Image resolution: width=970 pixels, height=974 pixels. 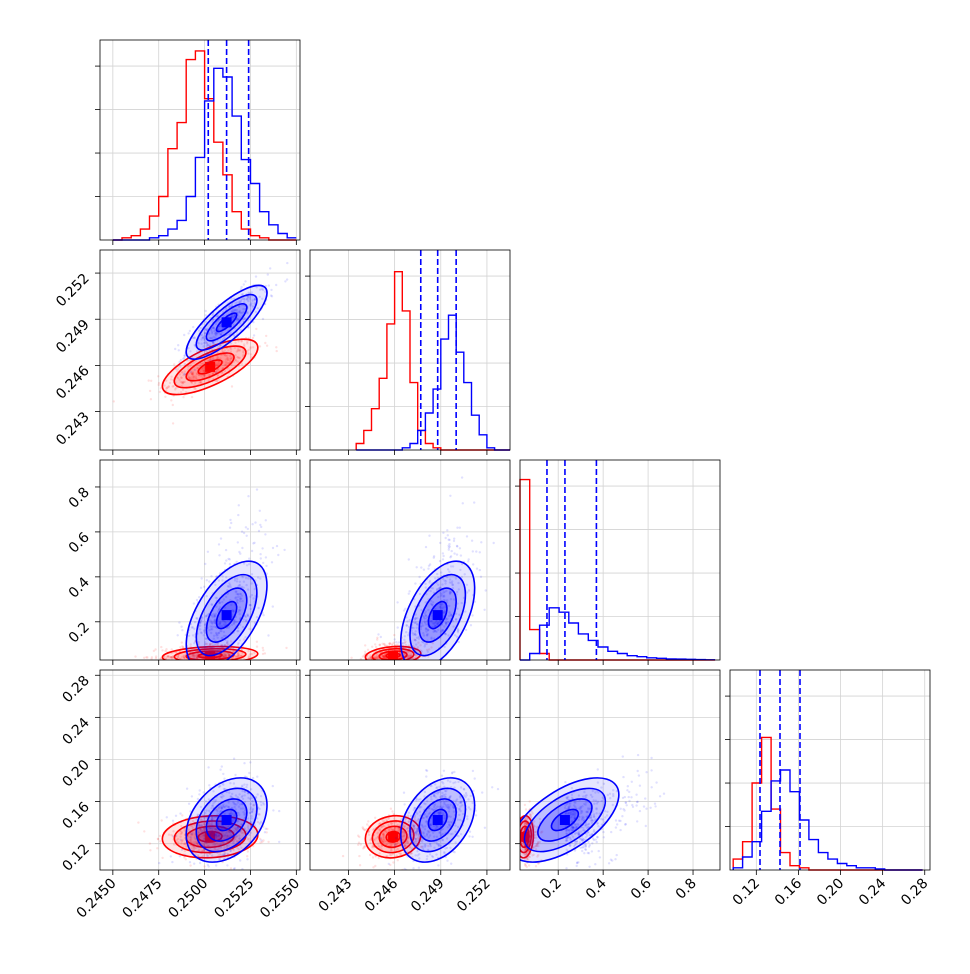 I want to click on panel-content, so click(x=210, y=585).